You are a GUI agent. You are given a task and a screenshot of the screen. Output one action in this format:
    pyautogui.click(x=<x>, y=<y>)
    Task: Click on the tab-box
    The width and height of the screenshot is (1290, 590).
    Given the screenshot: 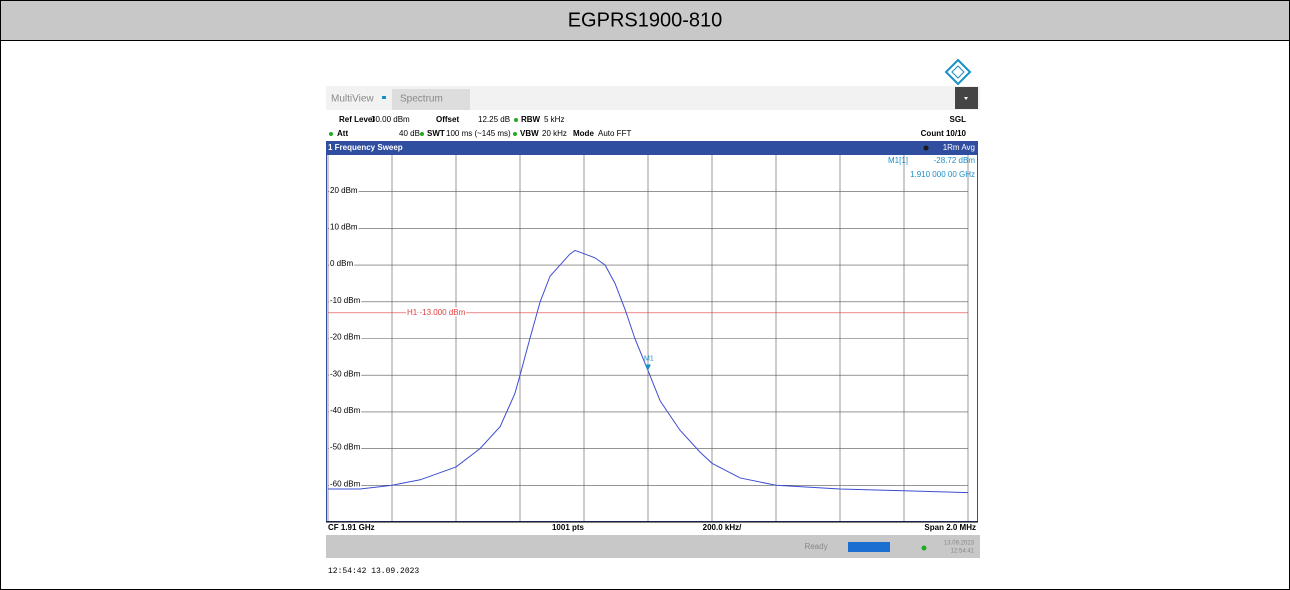 What is the action you would take?
    pyautogui.click(x=431, y=99)
    